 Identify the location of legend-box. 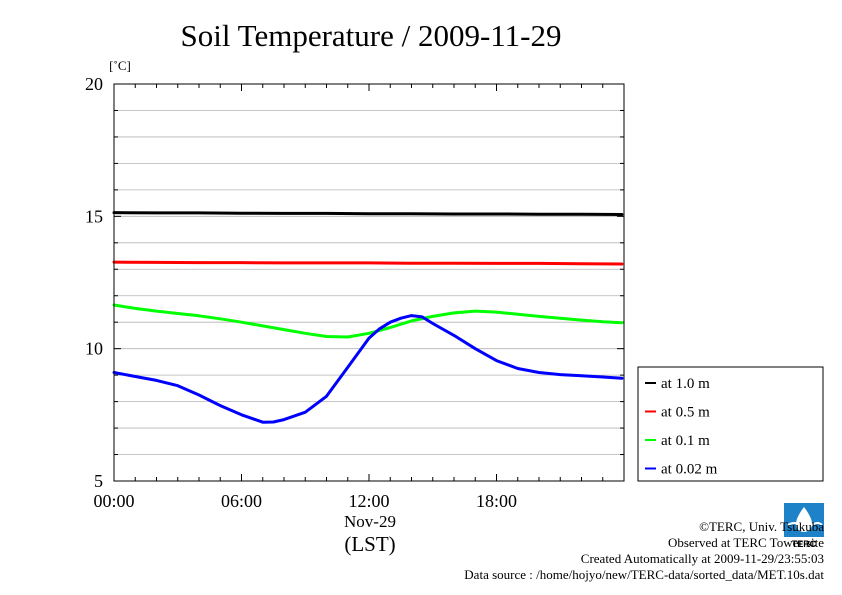
(730, 424).